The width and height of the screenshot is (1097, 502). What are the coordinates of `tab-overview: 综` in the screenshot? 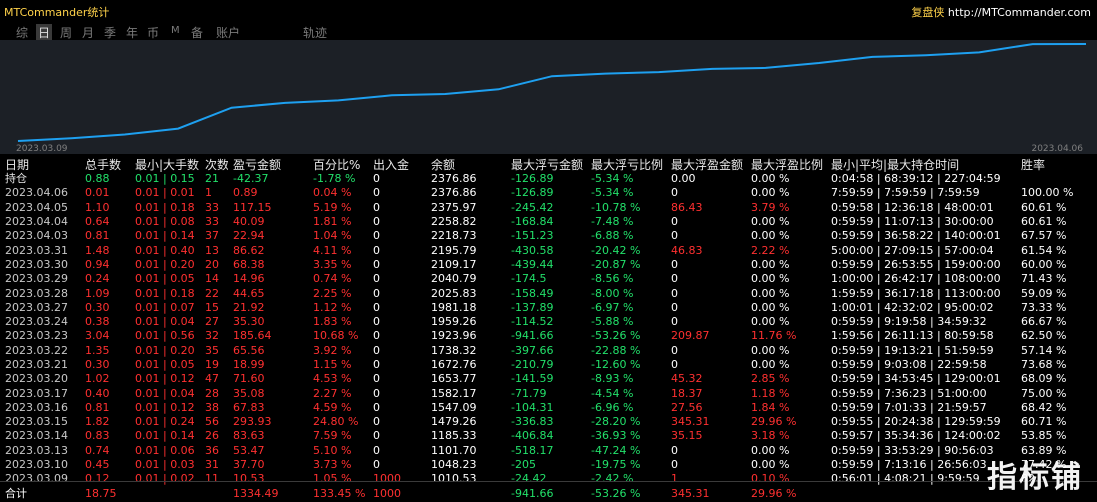 It's located at (22, 33).